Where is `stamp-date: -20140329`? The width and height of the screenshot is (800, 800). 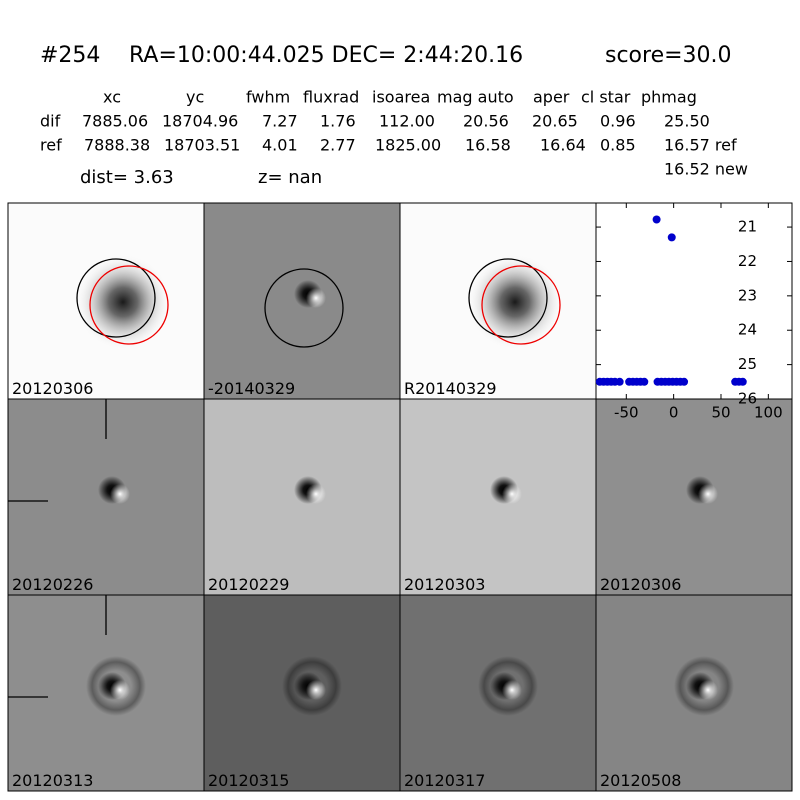
stamp-date: -20140329 is located at coordinates (251, 388).